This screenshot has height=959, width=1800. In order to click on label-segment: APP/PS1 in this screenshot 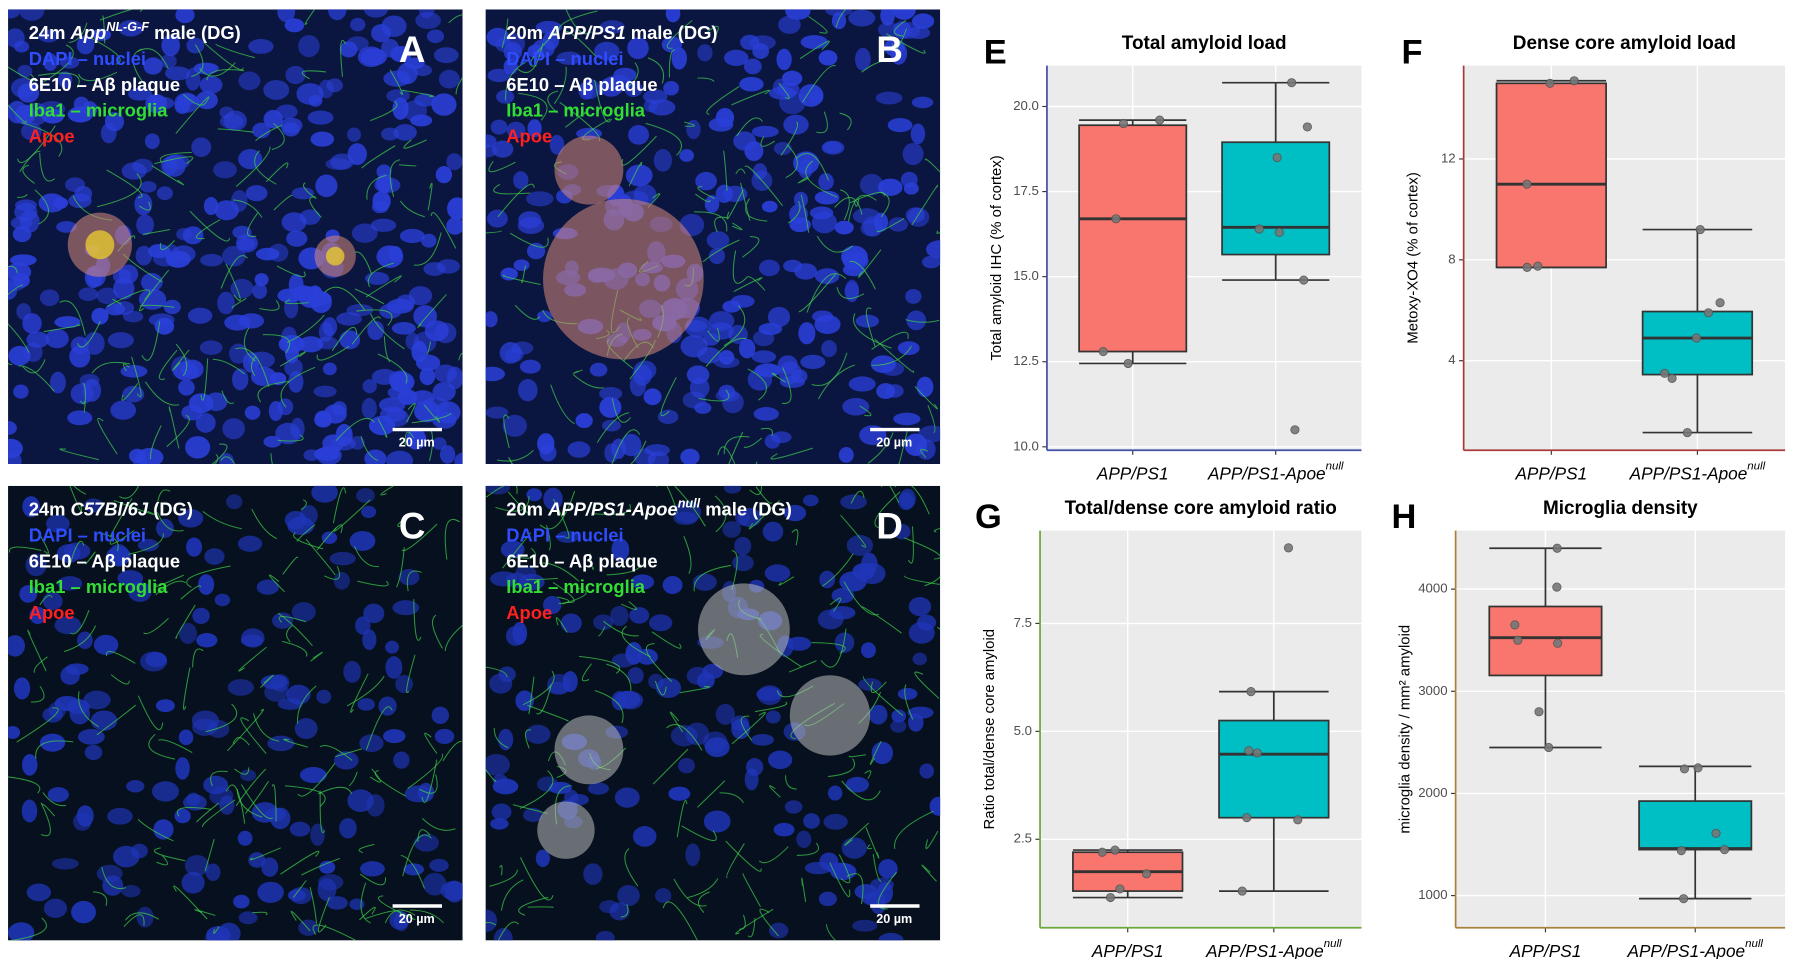, I will do `click(586, 32)`.